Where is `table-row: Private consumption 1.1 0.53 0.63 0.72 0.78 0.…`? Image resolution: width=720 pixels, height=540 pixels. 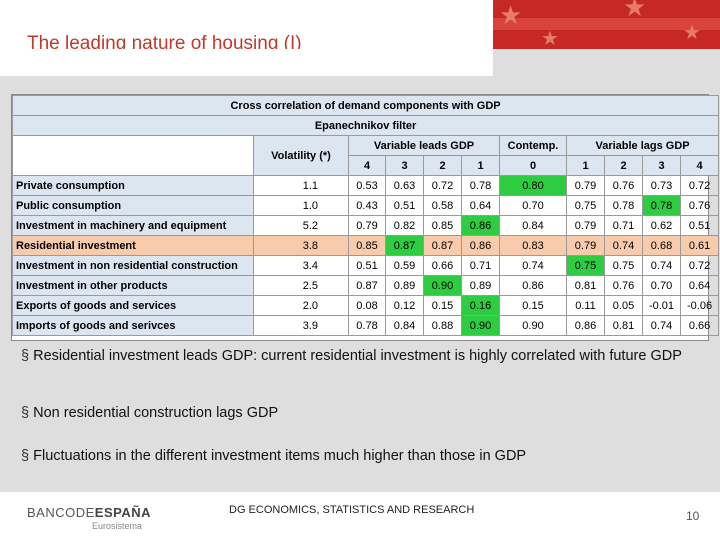 table-row: Private consumption 1.1 0.53 0.63 0.72 0.78 0.… is located at coordinates (366, 185).